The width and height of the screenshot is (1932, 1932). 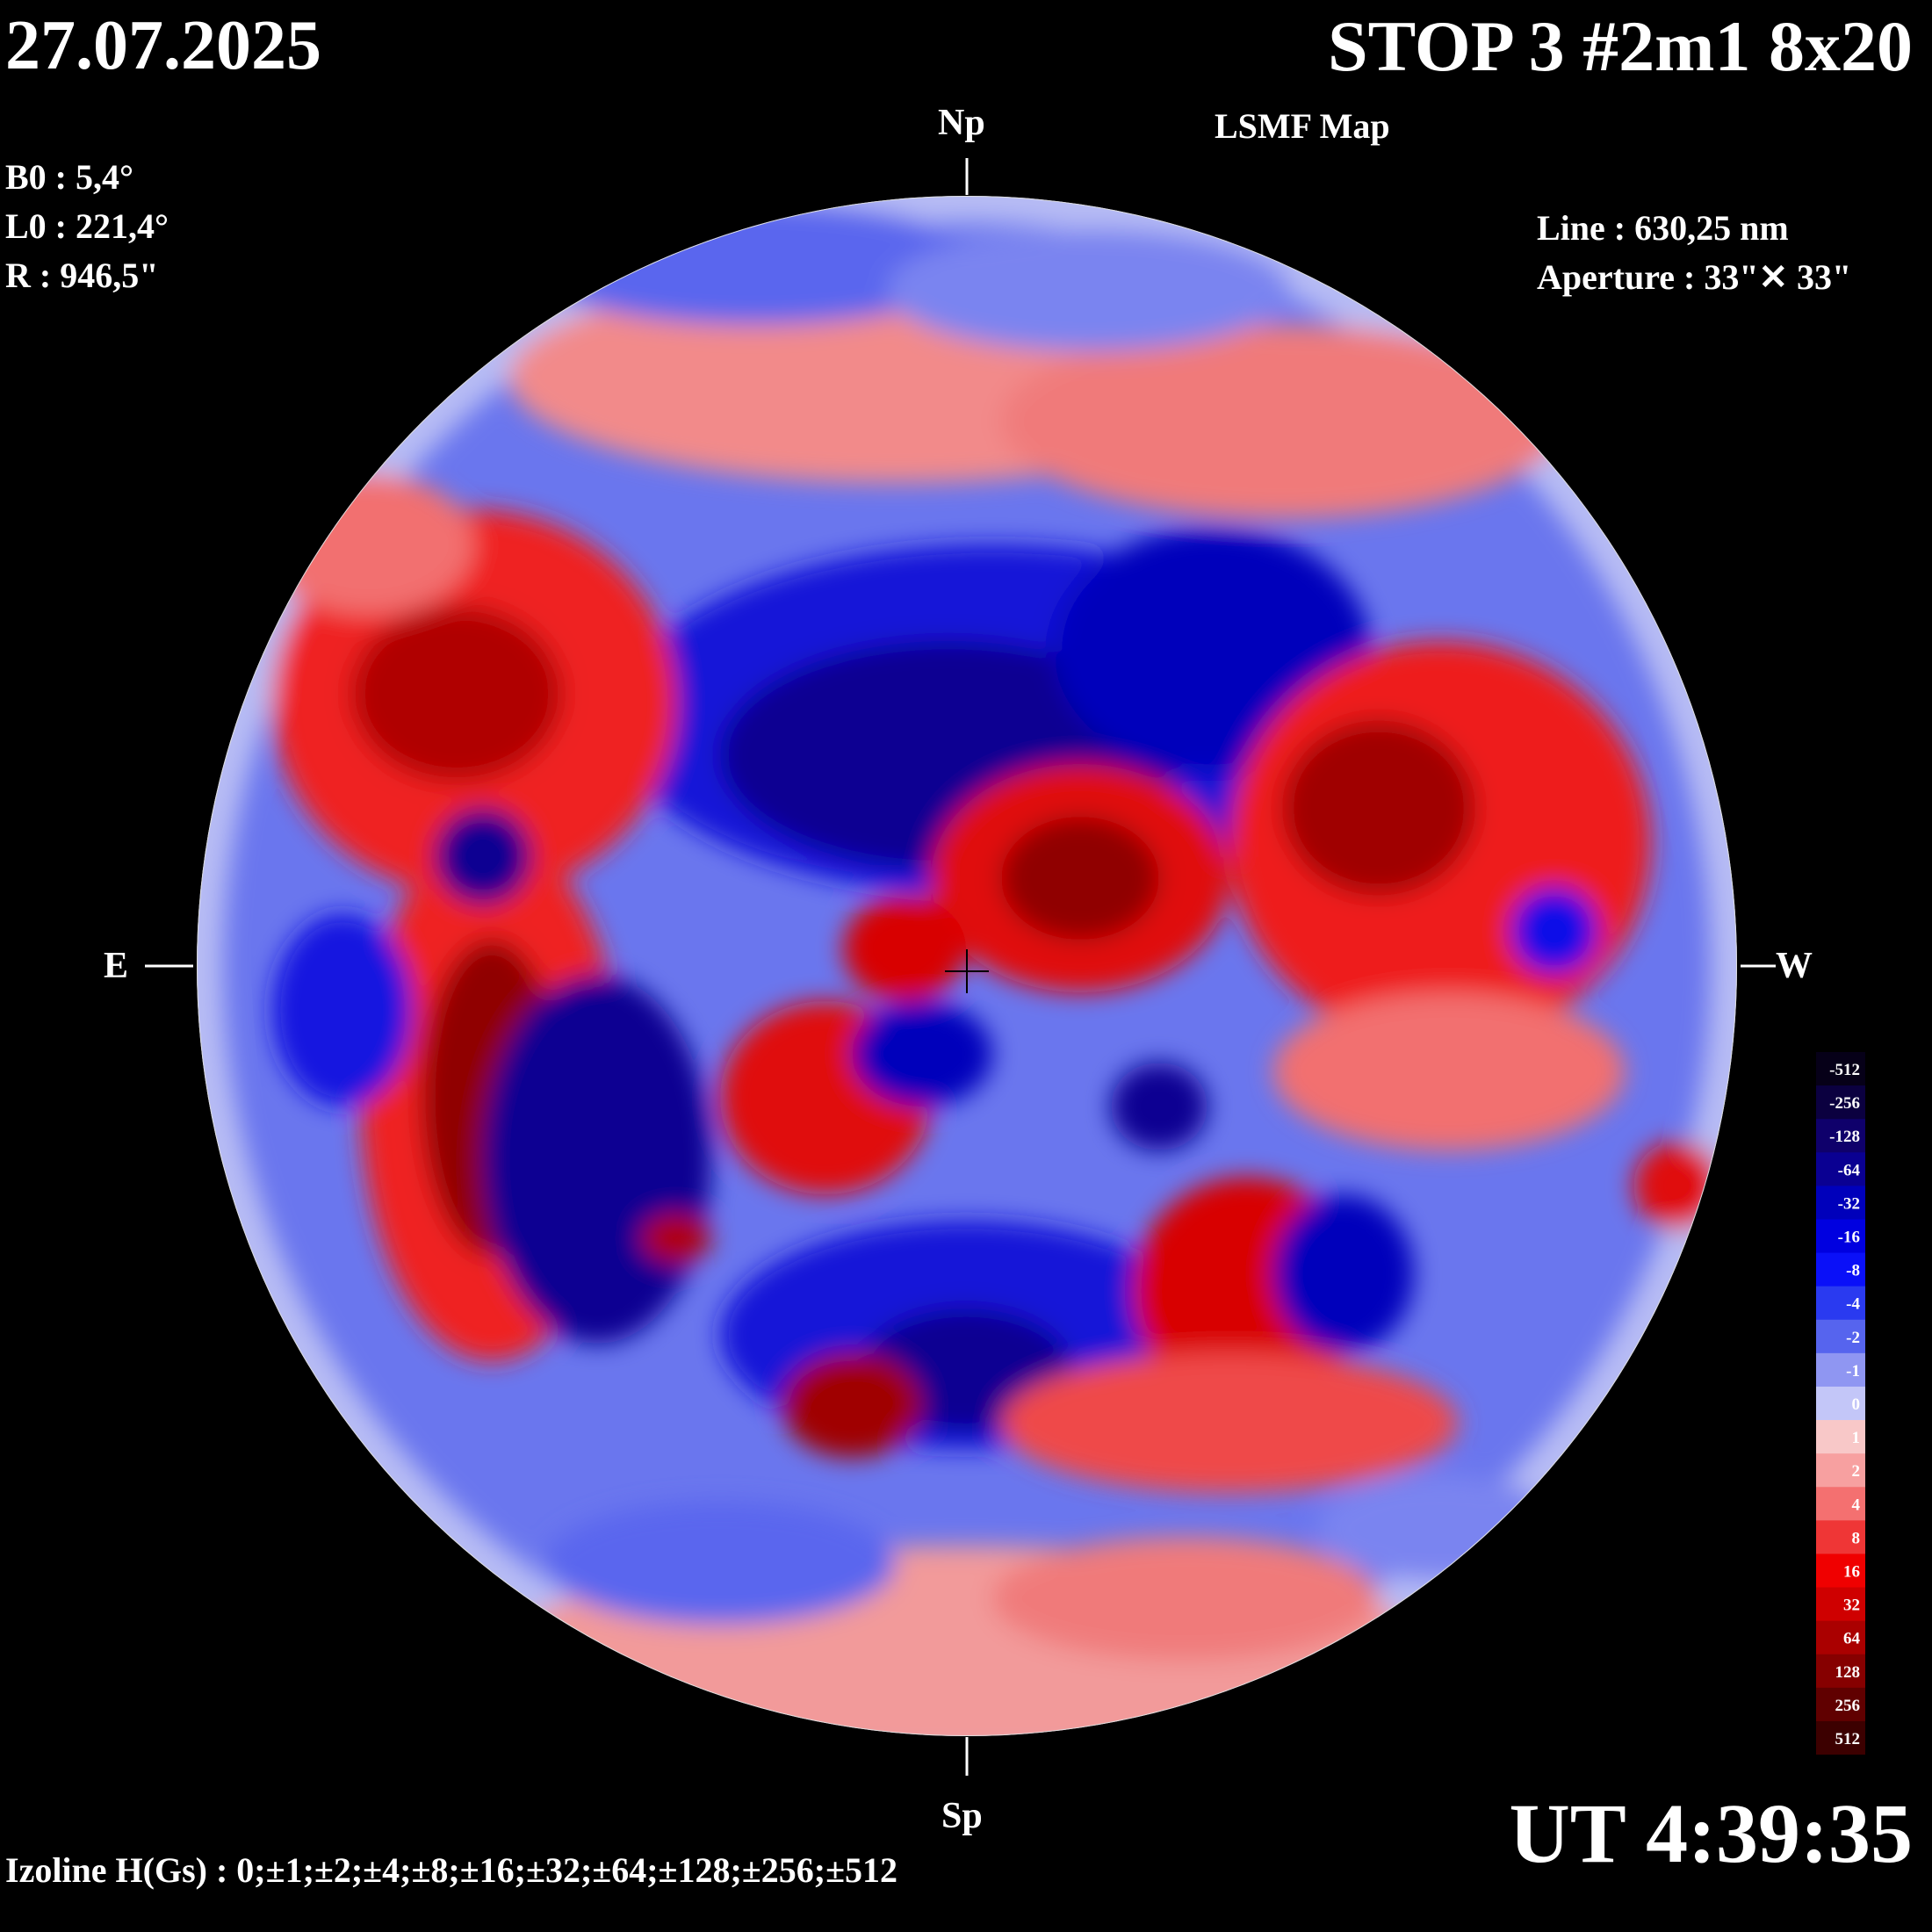 What do you see at coordinates (1711, 1833) in the screenshot?
I see `ut-time: UT 4:39:35` at bounding box center [1711, 1833].